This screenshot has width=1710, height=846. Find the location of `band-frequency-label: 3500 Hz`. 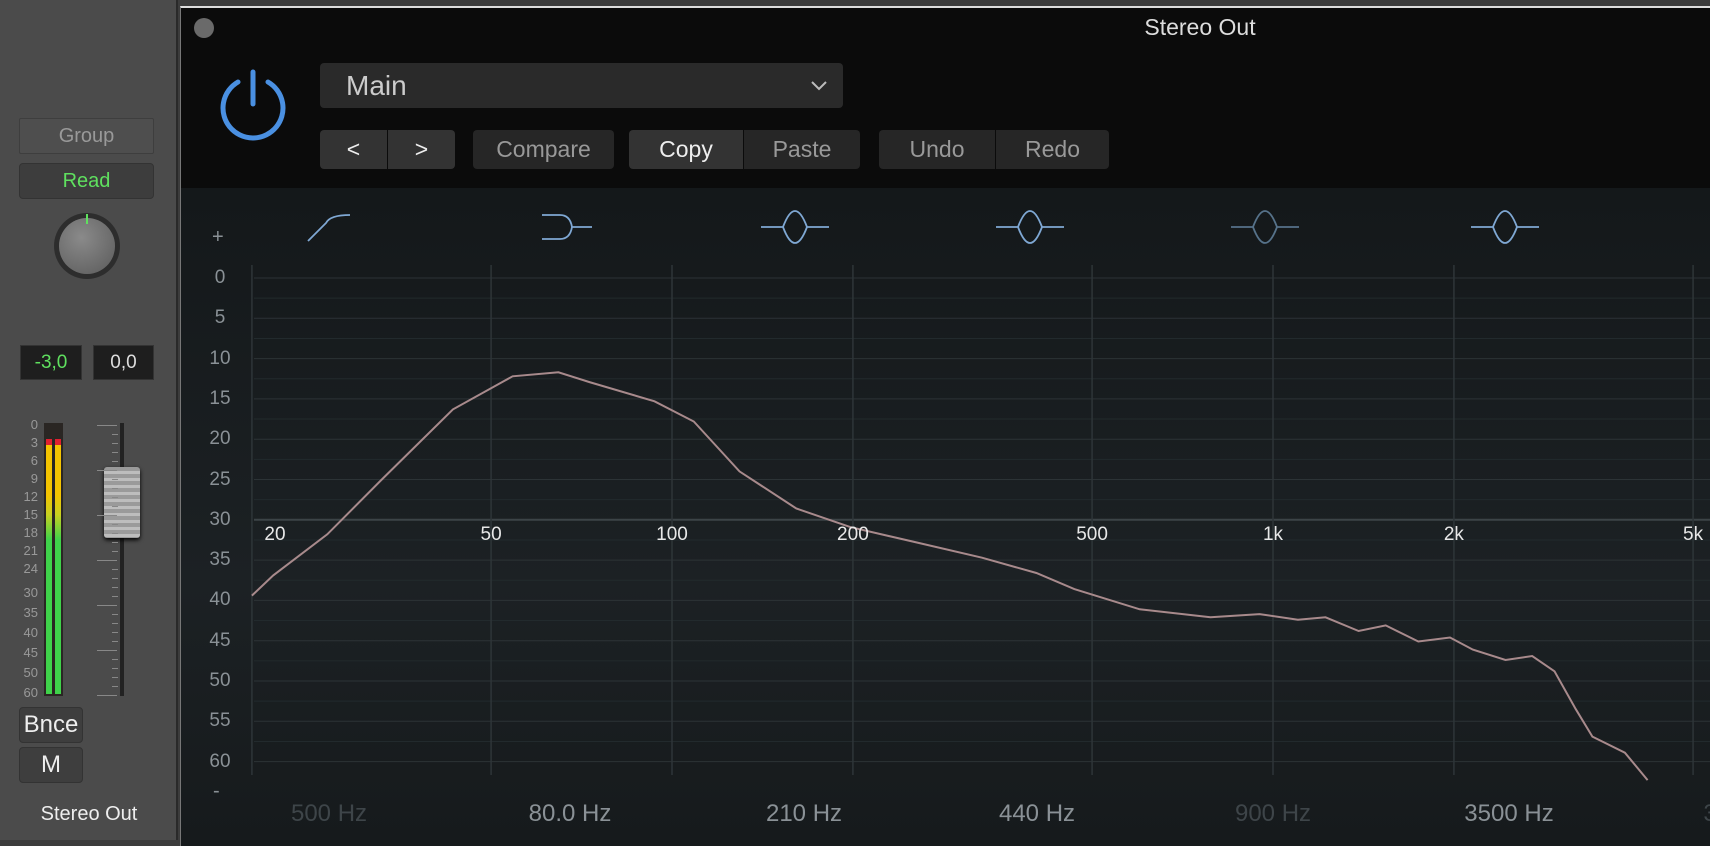

band-frequency-label: 3500 Hz is located at coordinates (1509, 813).